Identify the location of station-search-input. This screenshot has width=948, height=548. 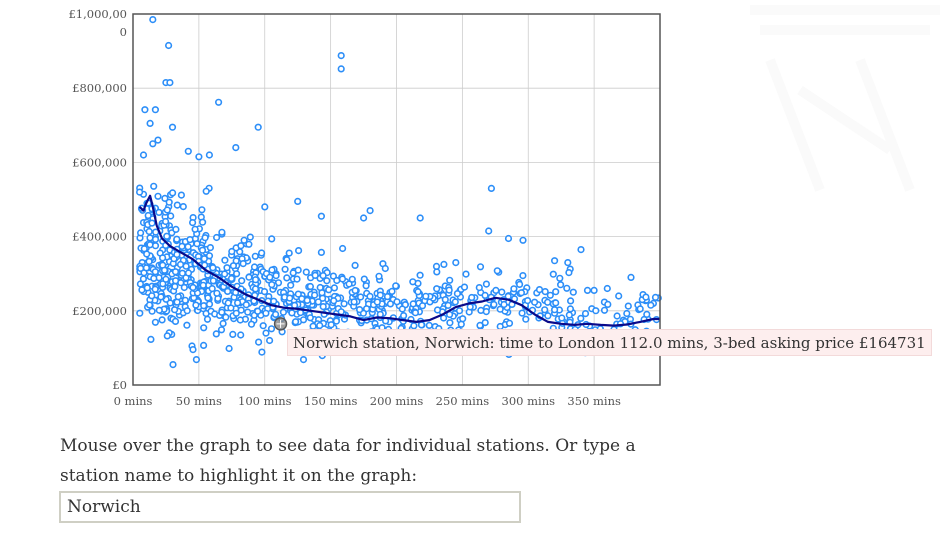
(290, 507).